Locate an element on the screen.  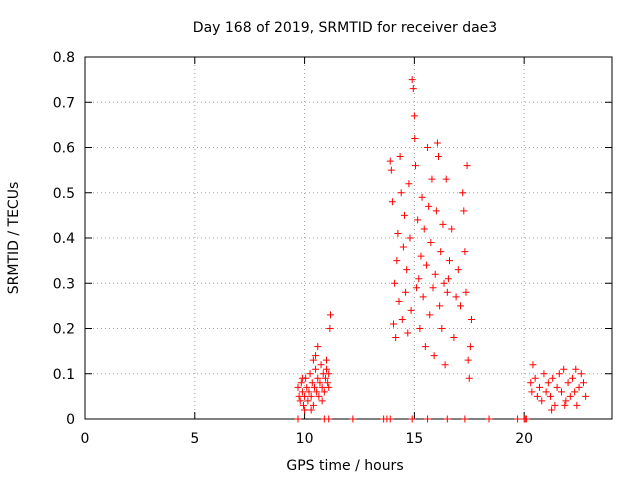
x-tick-label: 15 is located at coordinates (414, 439).